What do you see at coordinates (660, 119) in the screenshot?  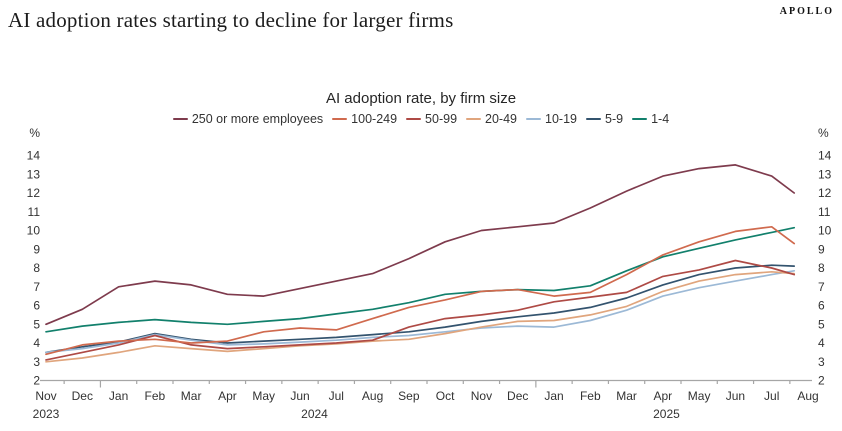 I see `legend-label: 1-4` at bounding box center [660, 119].